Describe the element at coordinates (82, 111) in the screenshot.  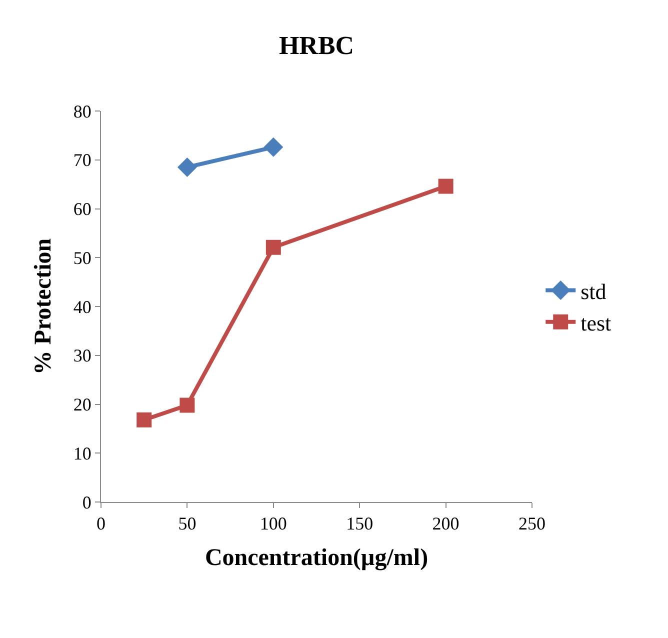
I see `y-tick-label: 80` at that location.